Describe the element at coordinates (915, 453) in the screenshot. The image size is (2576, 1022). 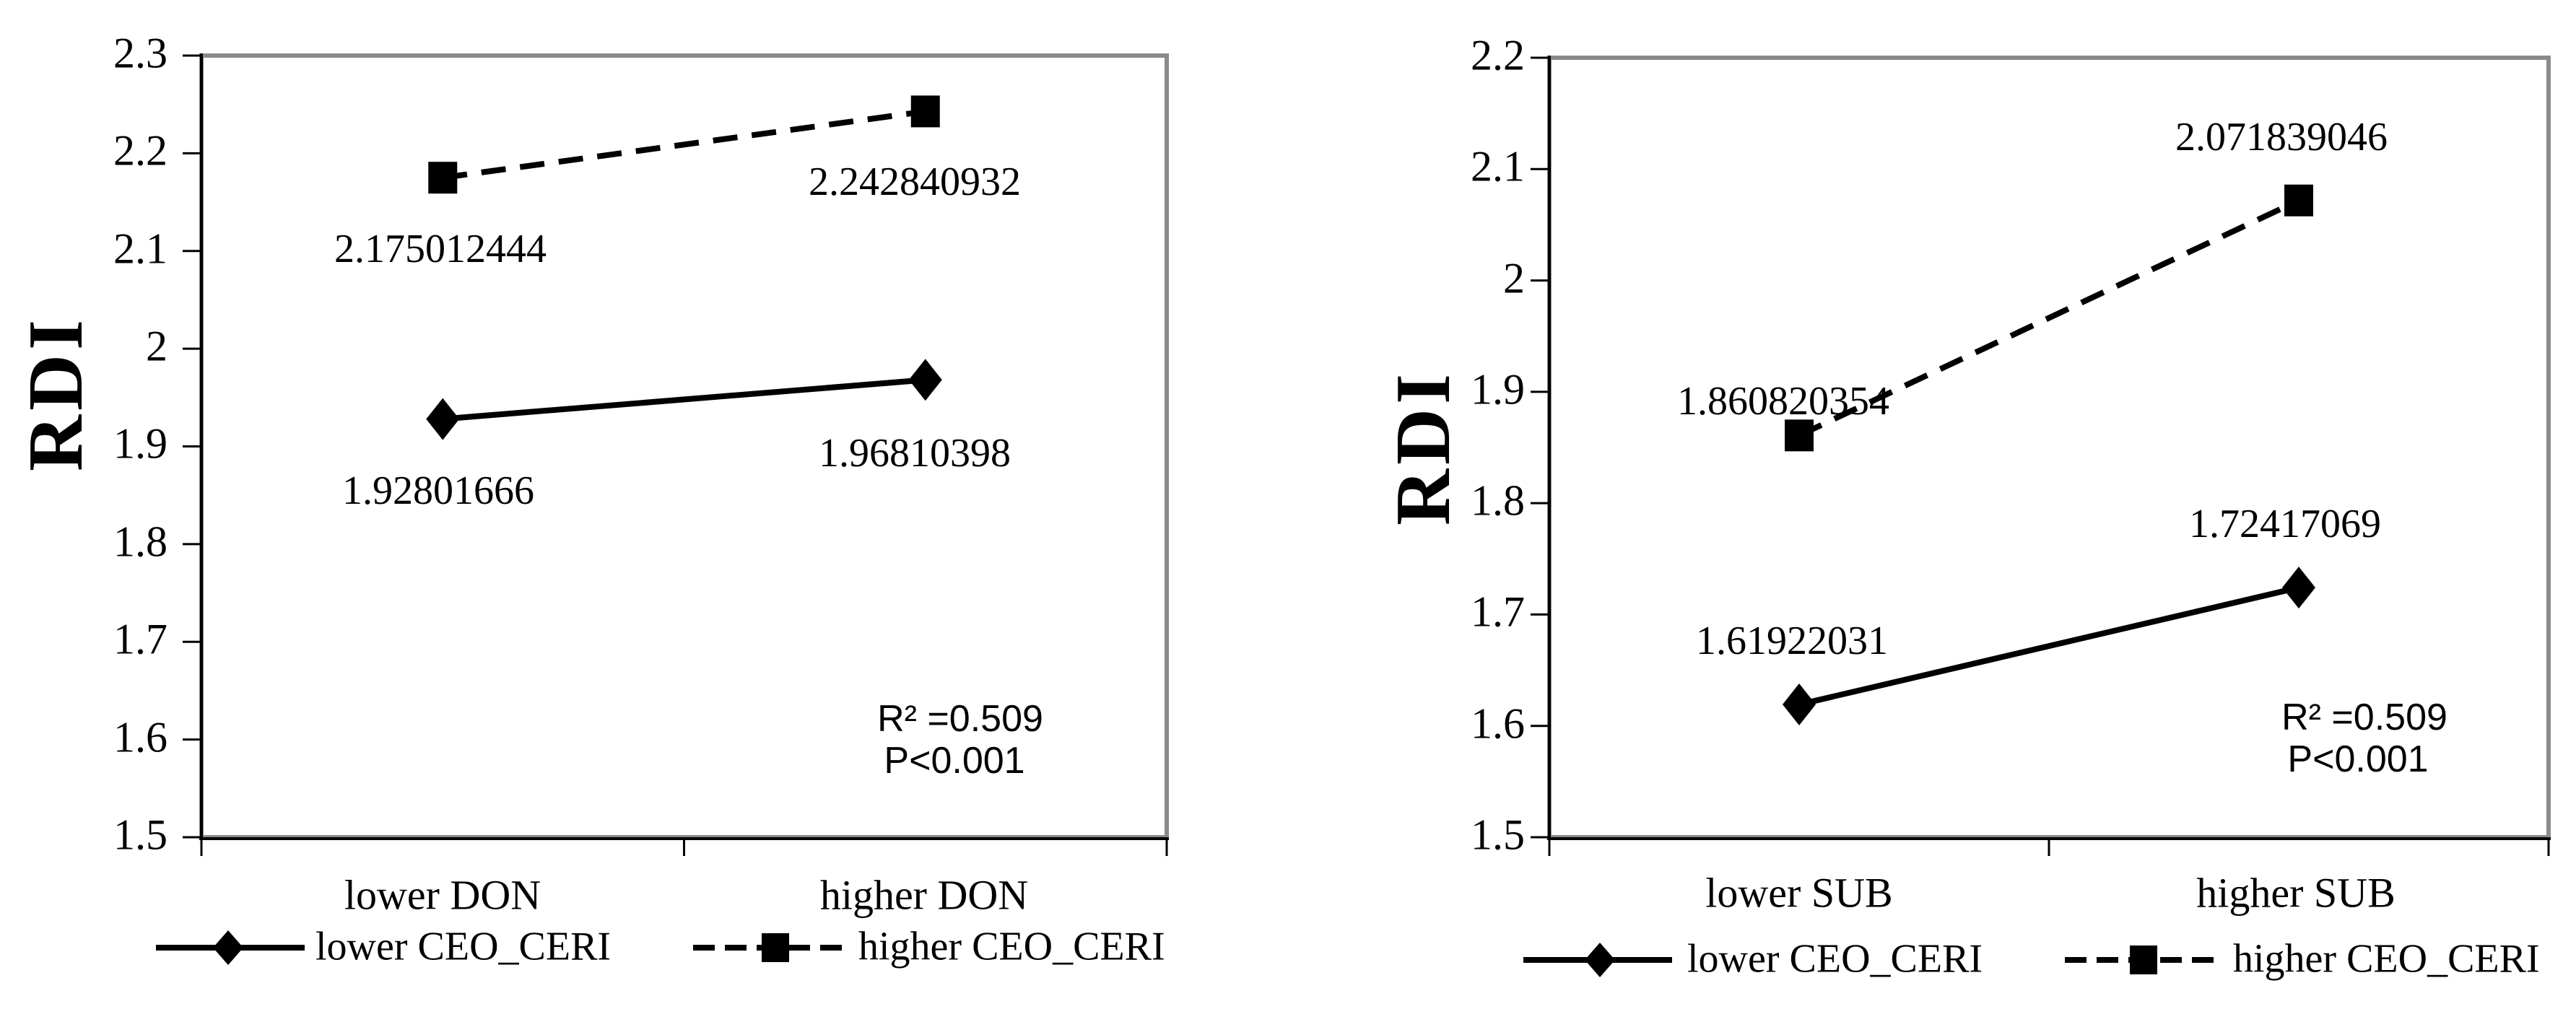
I see `data-label: 1.96810398` at that location.